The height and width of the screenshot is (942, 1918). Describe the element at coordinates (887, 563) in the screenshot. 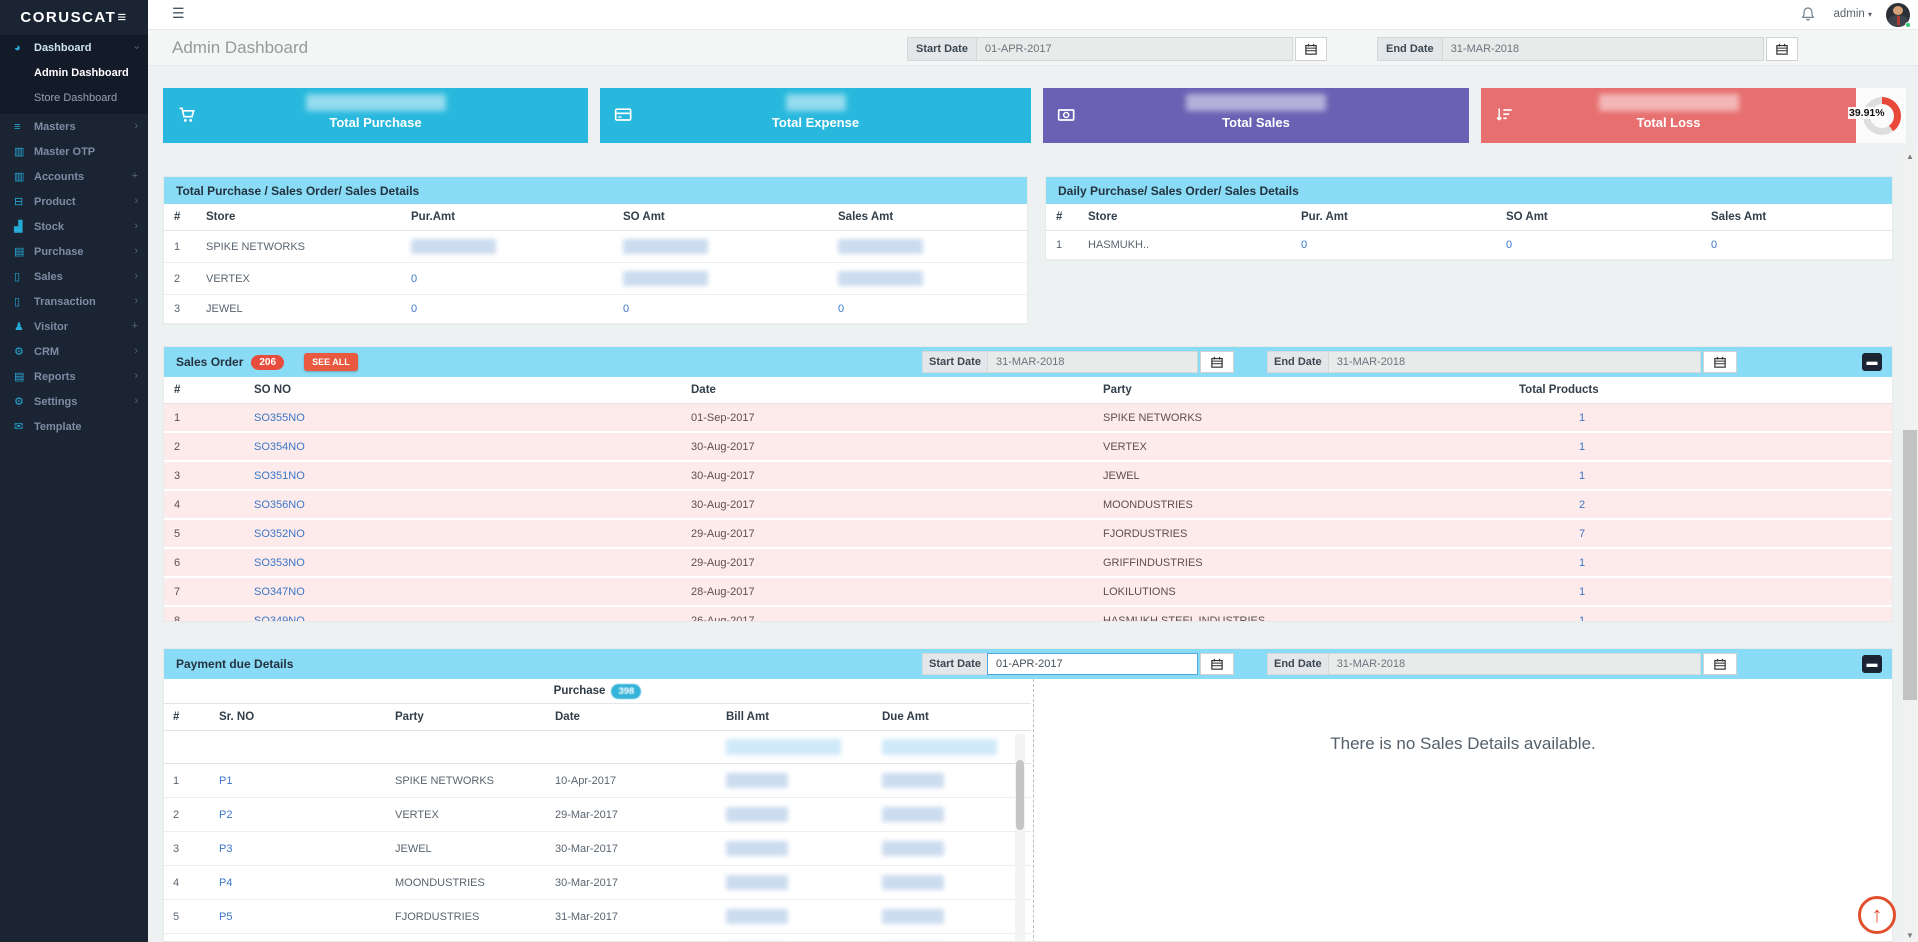

I see `table-cell: 29-Aug-2017` at that location.